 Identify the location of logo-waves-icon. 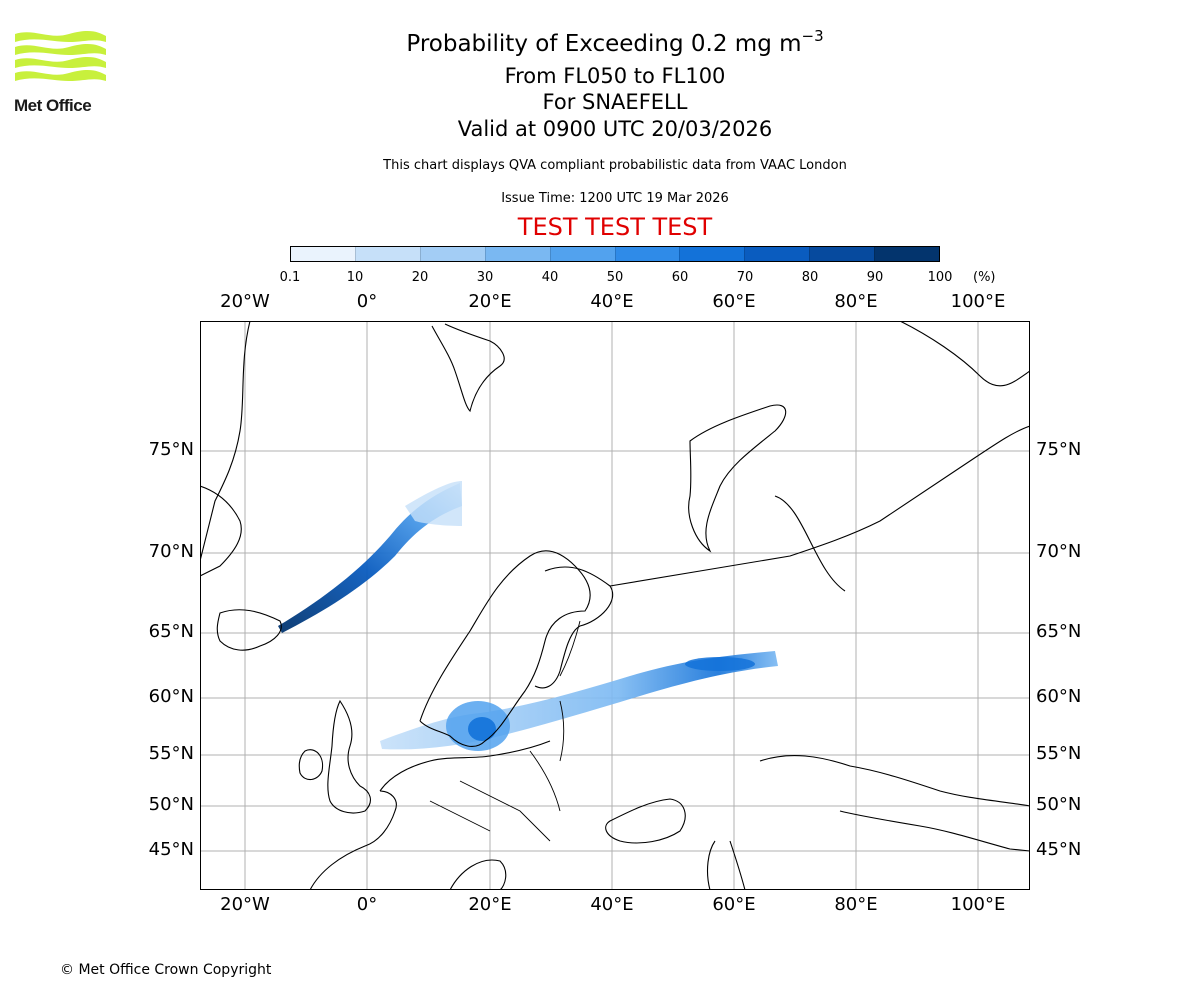
(60, 55).